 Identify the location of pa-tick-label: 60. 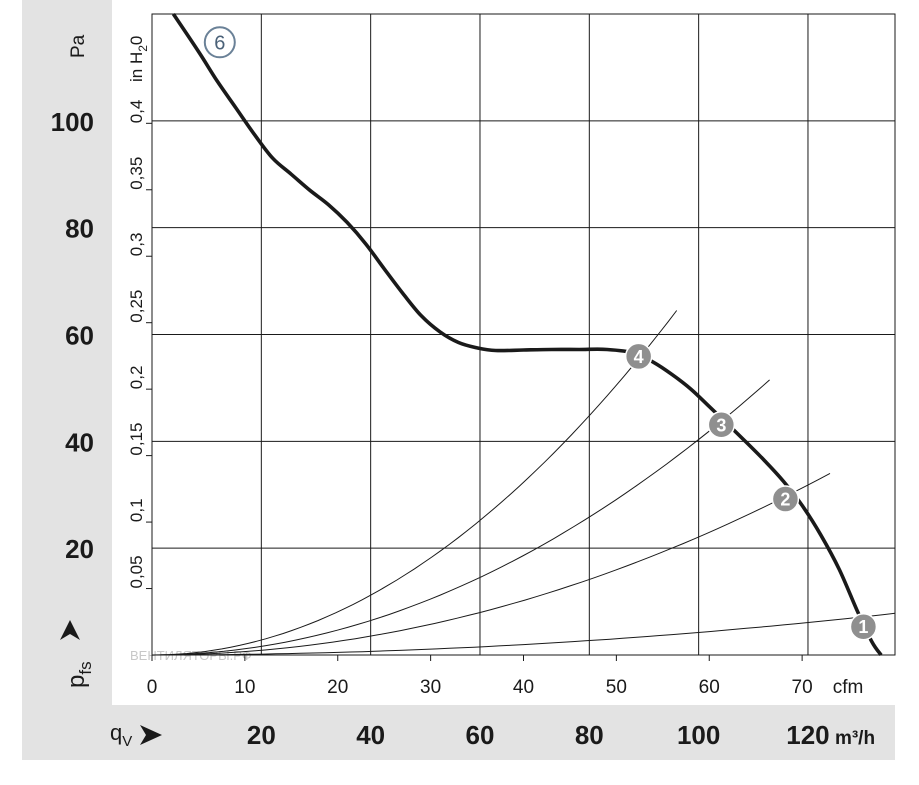
(79, 336).